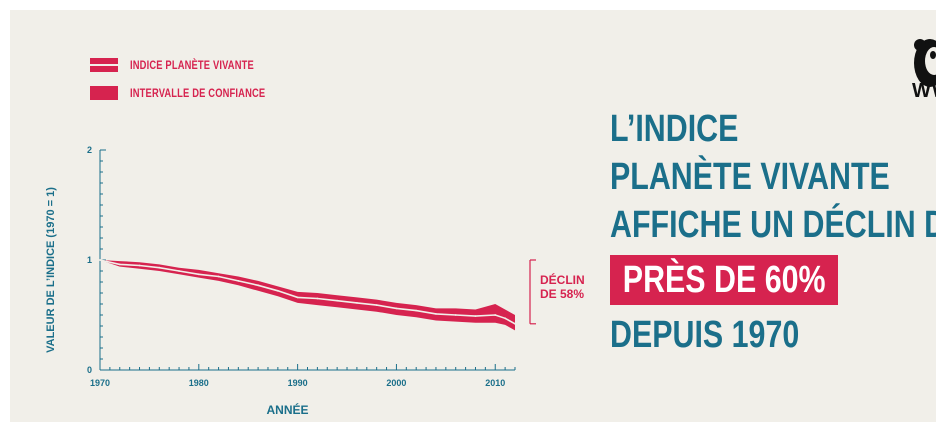 The image size is (946, 429). I want to click on confidence-interval-band, so click(307, 295).